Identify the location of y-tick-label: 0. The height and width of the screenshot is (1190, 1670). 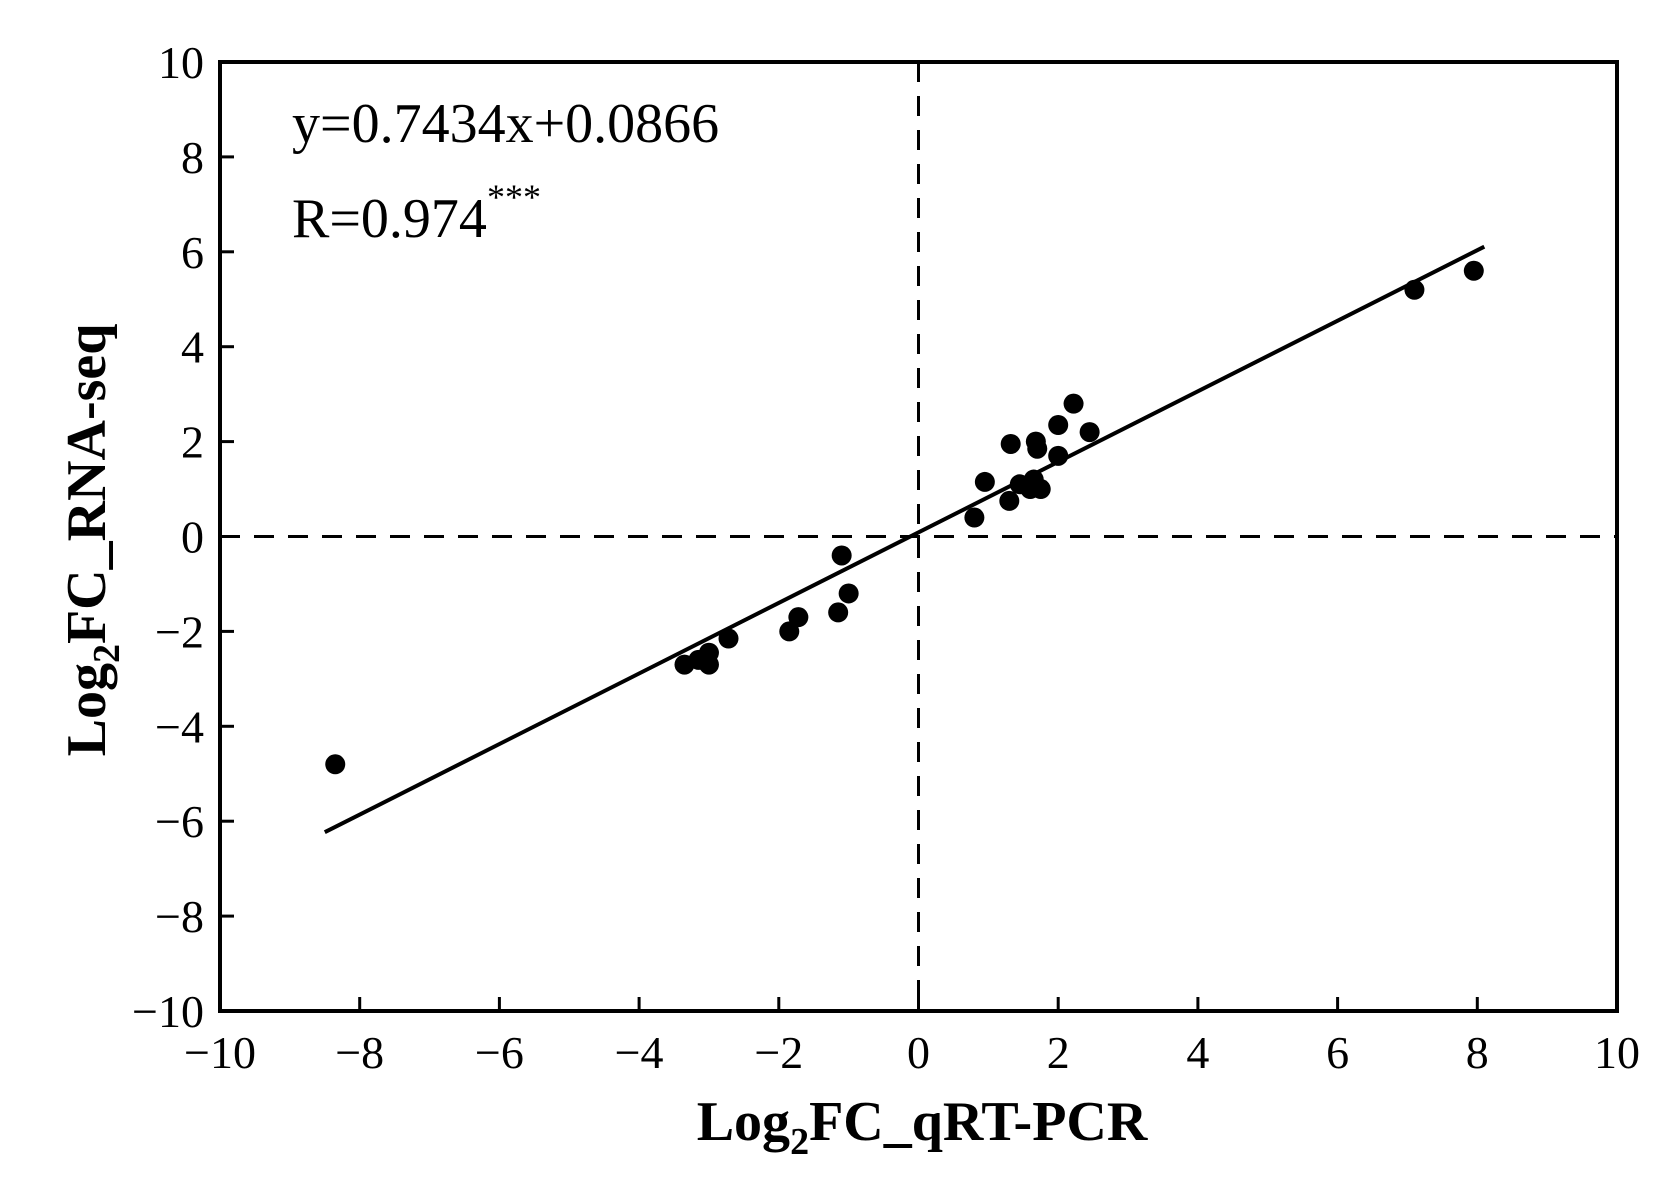
(192, 537).